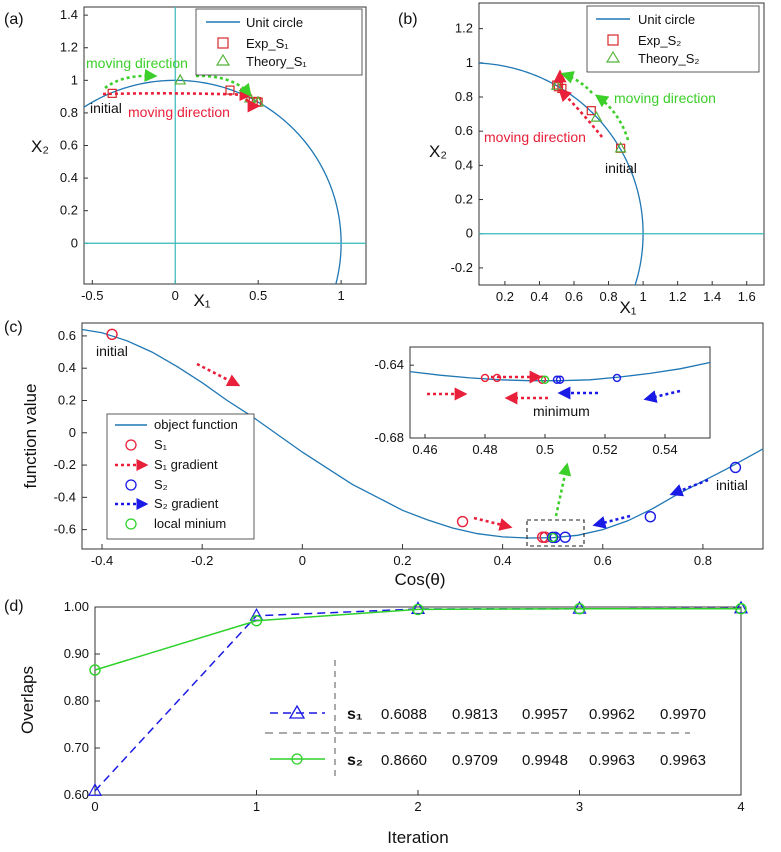 Image resolution: width=781 pixels, height=852 pixels. Describe the element at coordinates (475, 760) in the screenshot. I see `table-value-s2: 0.9709` at that location.